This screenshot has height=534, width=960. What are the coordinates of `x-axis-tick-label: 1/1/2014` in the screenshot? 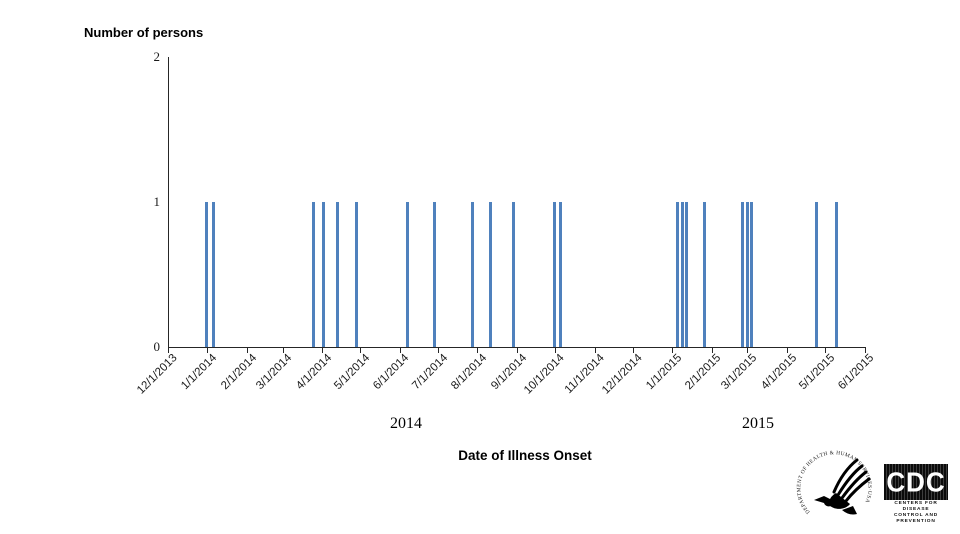 It's located at (199, 372).